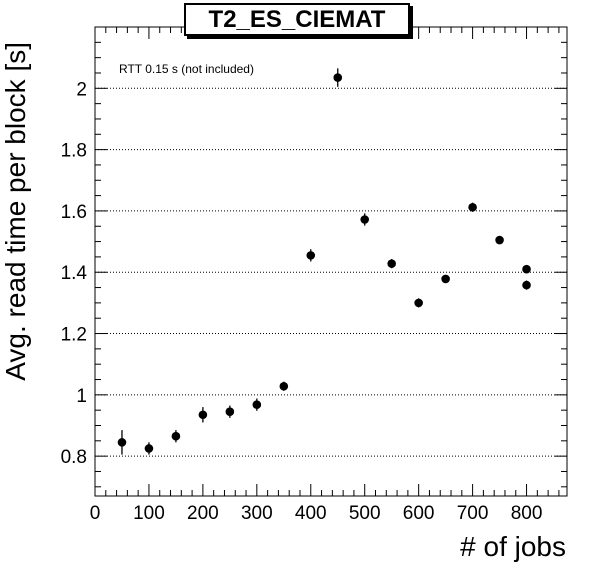 This screenshot has height=572, width=596. Describe the element at coordinates (186, 69) in the screenshot. I see `annotation-text: RTT 0.15 s (not included)` at that location.